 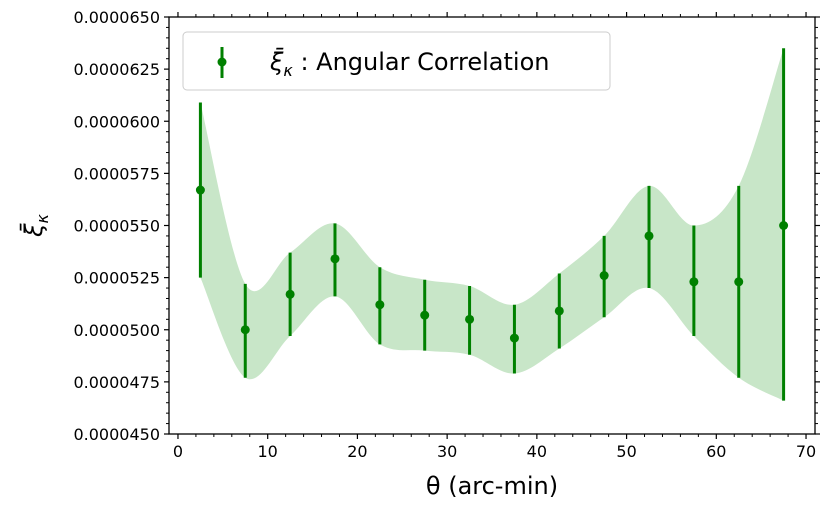 I want to click on y-tick-label: 0.0000475, so click(x=116, y=382).